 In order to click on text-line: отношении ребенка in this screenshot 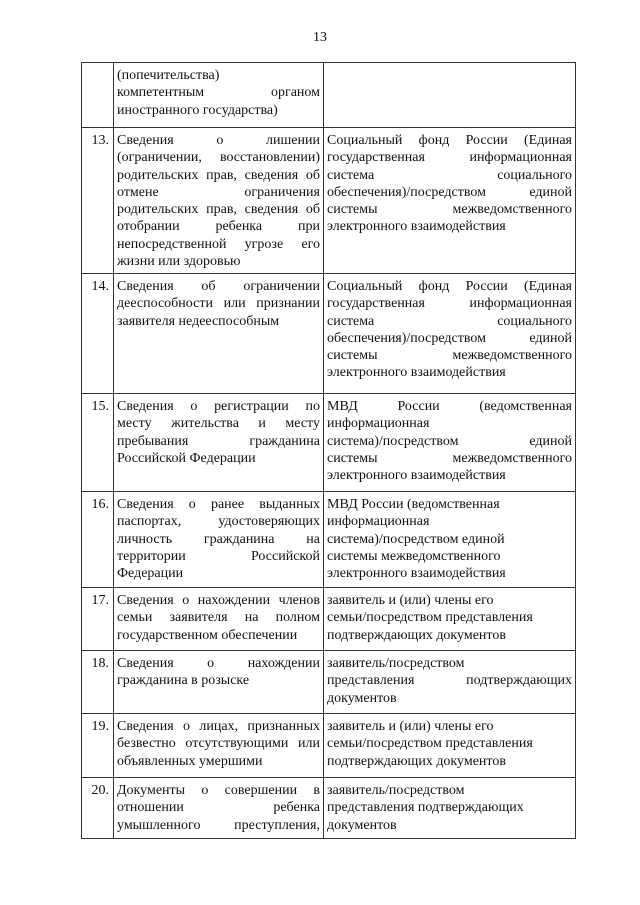, I will do `click(218, 808)`.